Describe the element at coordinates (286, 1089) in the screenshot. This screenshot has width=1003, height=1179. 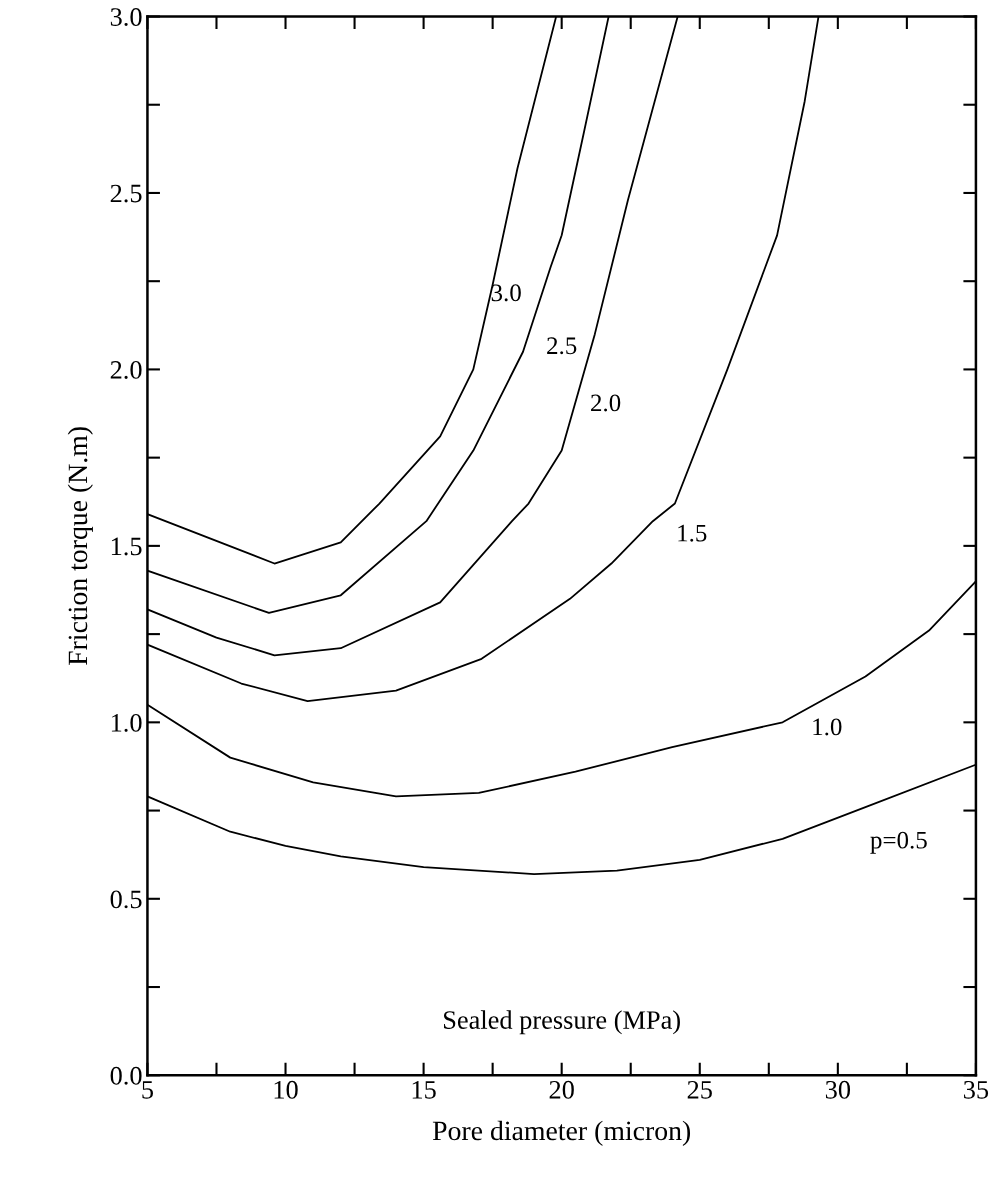
I see `x-tick-label: 10` at that location.